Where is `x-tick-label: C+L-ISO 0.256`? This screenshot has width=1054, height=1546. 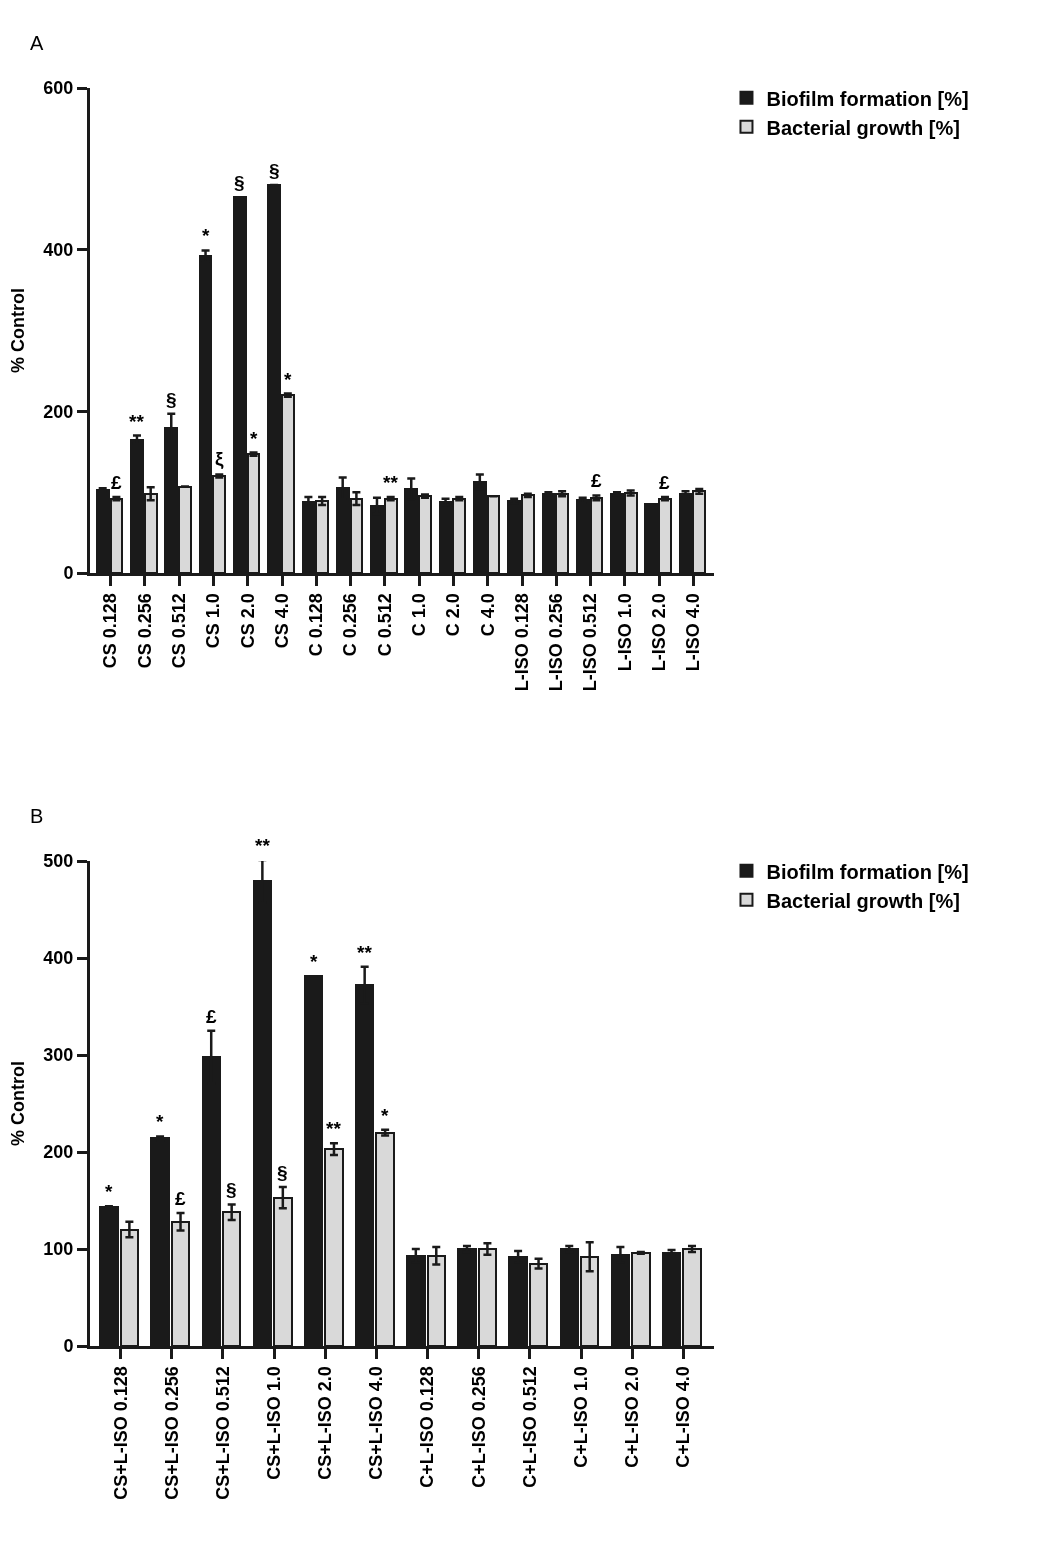
x-tick-label: C+L-ISO 0.256 is located at coordinates (478, 1427).